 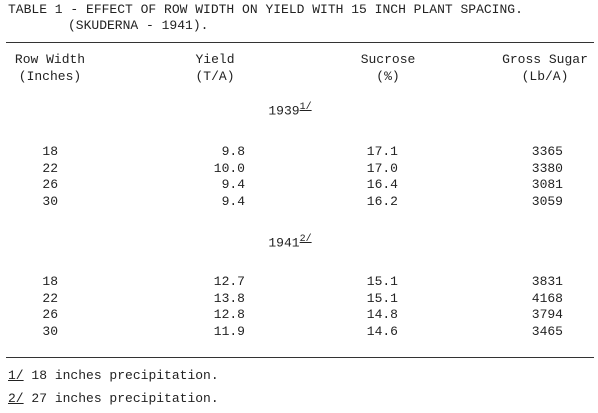 What do you see at coordinates (547, 184) in the screenshot?
I see `cell: 3081` at bounding box center [547, 184].